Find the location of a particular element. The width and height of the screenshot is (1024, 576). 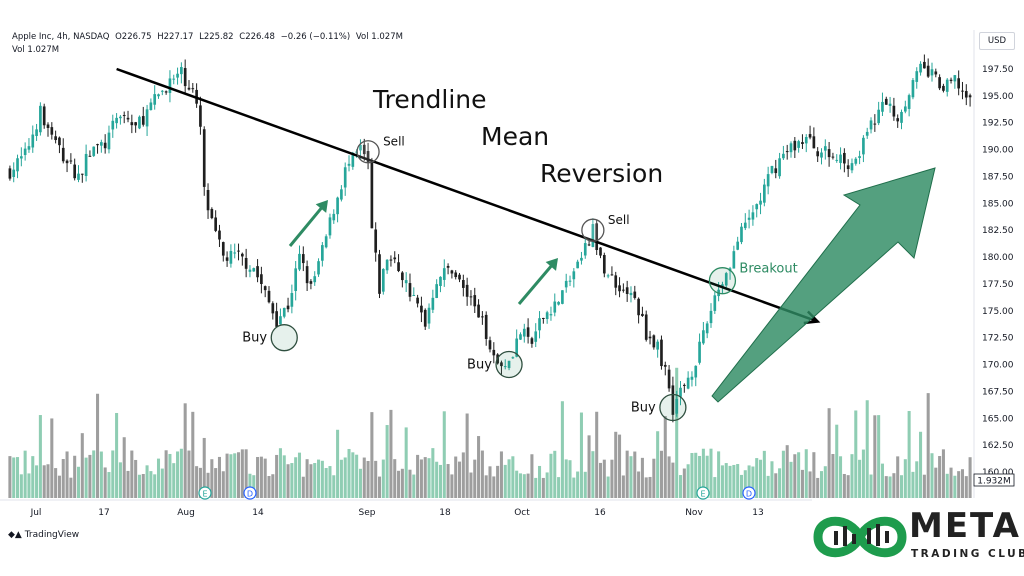

logo-title: META is located at coordinates (965, 526).